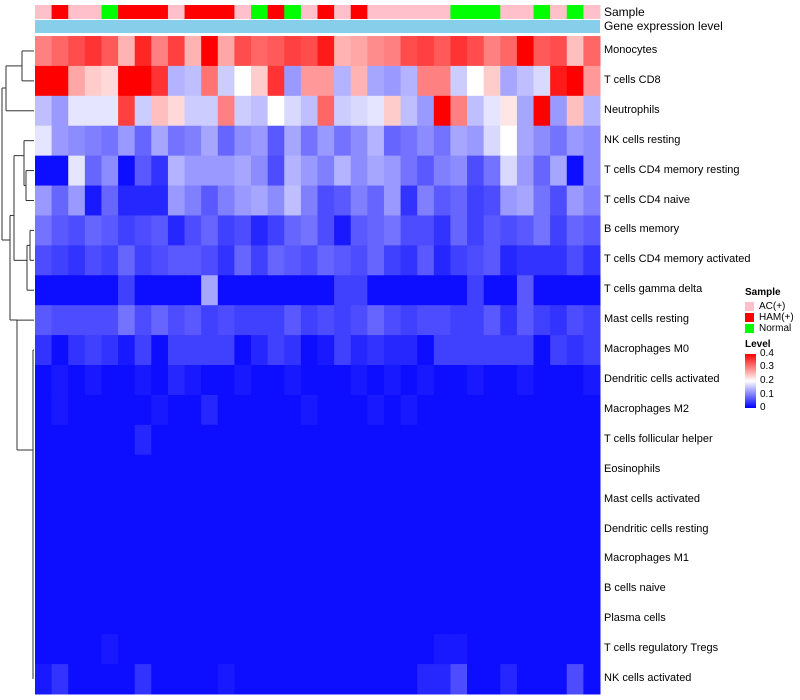 The image size is (800, 700). Describe the element at coordinates (749, 317) in the screenshot. I see `legend-swatch-ham` at that location.